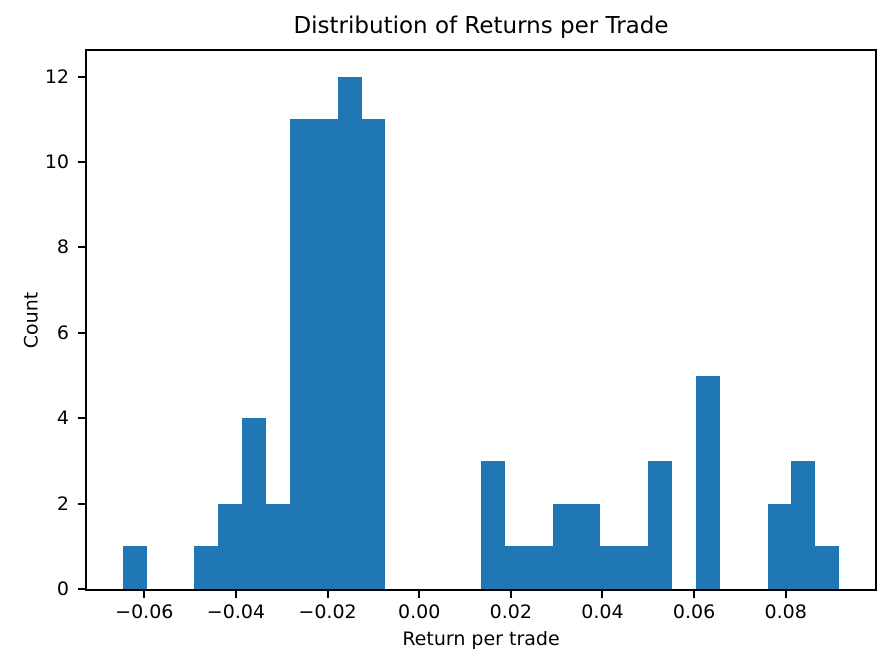 The height and width of the screenshot is (672, 896). I want to click on y-tick-label: 10, so click(56, 162).